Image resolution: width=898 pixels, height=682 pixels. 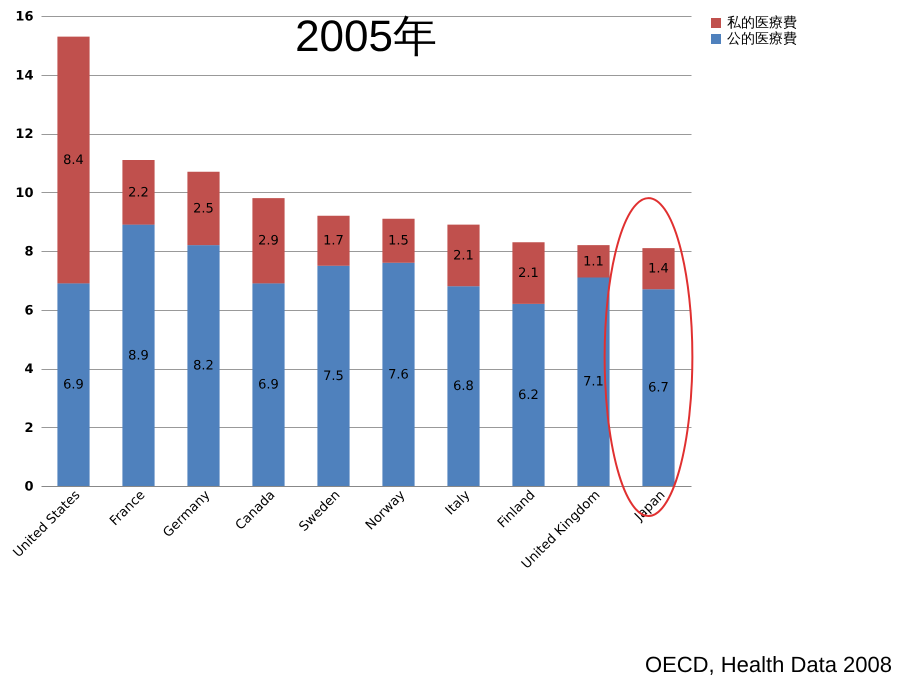 What do you see at coordinates (29, 310) in the screenshot?
I see `y-tick-label: 6` at bounding box center [29, 310].